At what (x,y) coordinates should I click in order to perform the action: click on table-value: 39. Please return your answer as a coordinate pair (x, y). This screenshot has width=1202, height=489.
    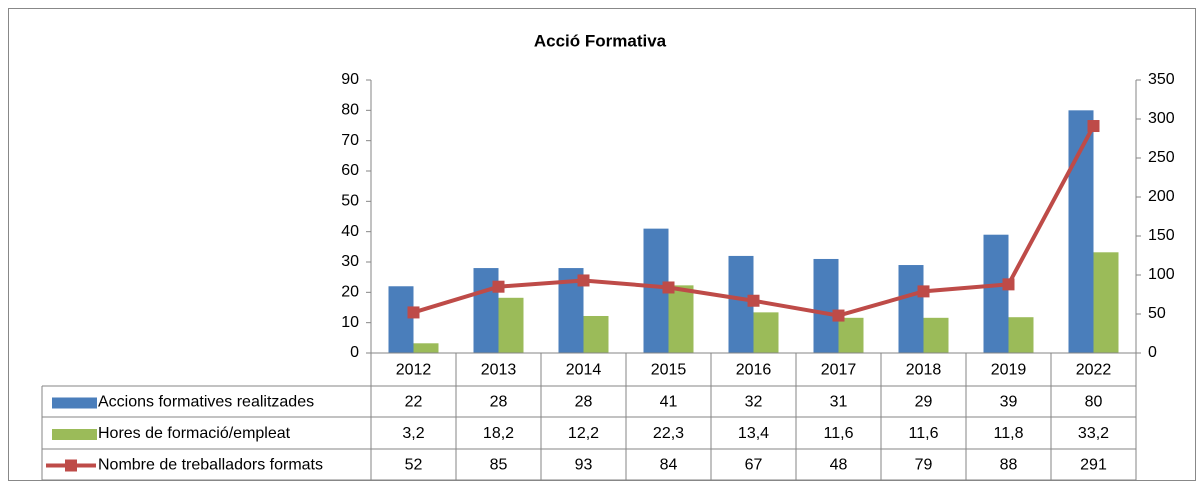
    Looking at the image, I should click on (1009, 402).